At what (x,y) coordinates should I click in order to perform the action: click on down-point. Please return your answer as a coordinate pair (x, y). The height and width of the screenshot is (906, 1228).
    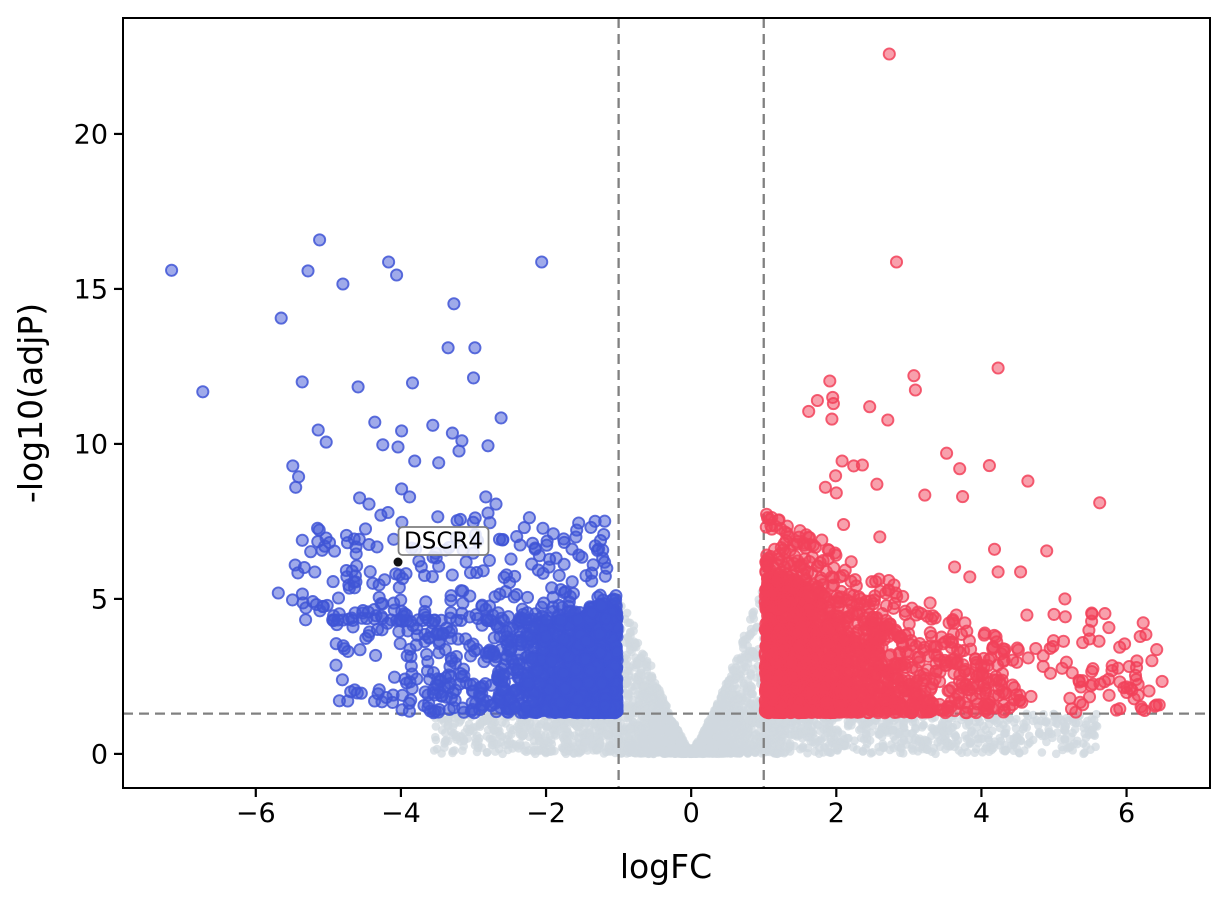
    Looking at the image, I should click on (435, 711).